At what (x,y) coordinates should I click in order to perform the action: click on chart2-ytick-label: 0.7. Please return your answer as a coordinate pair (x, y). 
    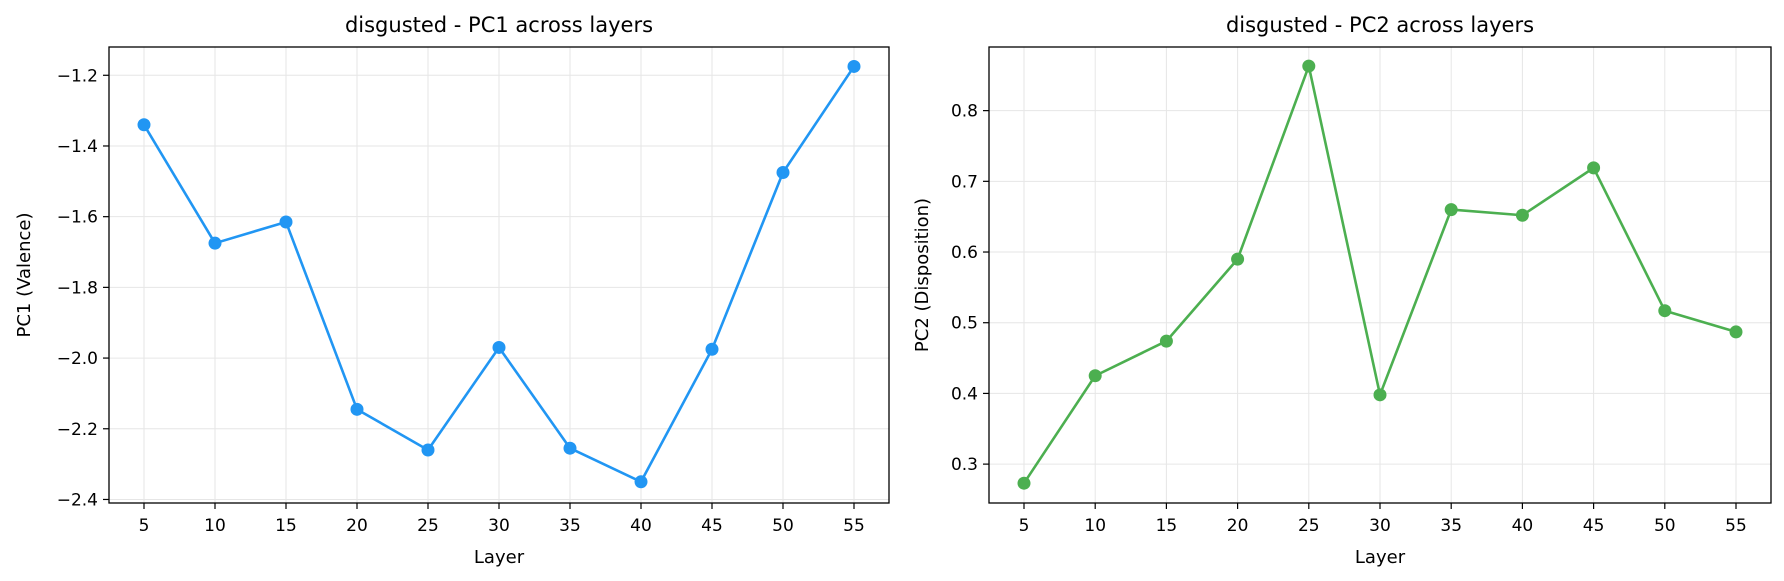
    Looking at the image, I should click on (964, 182).